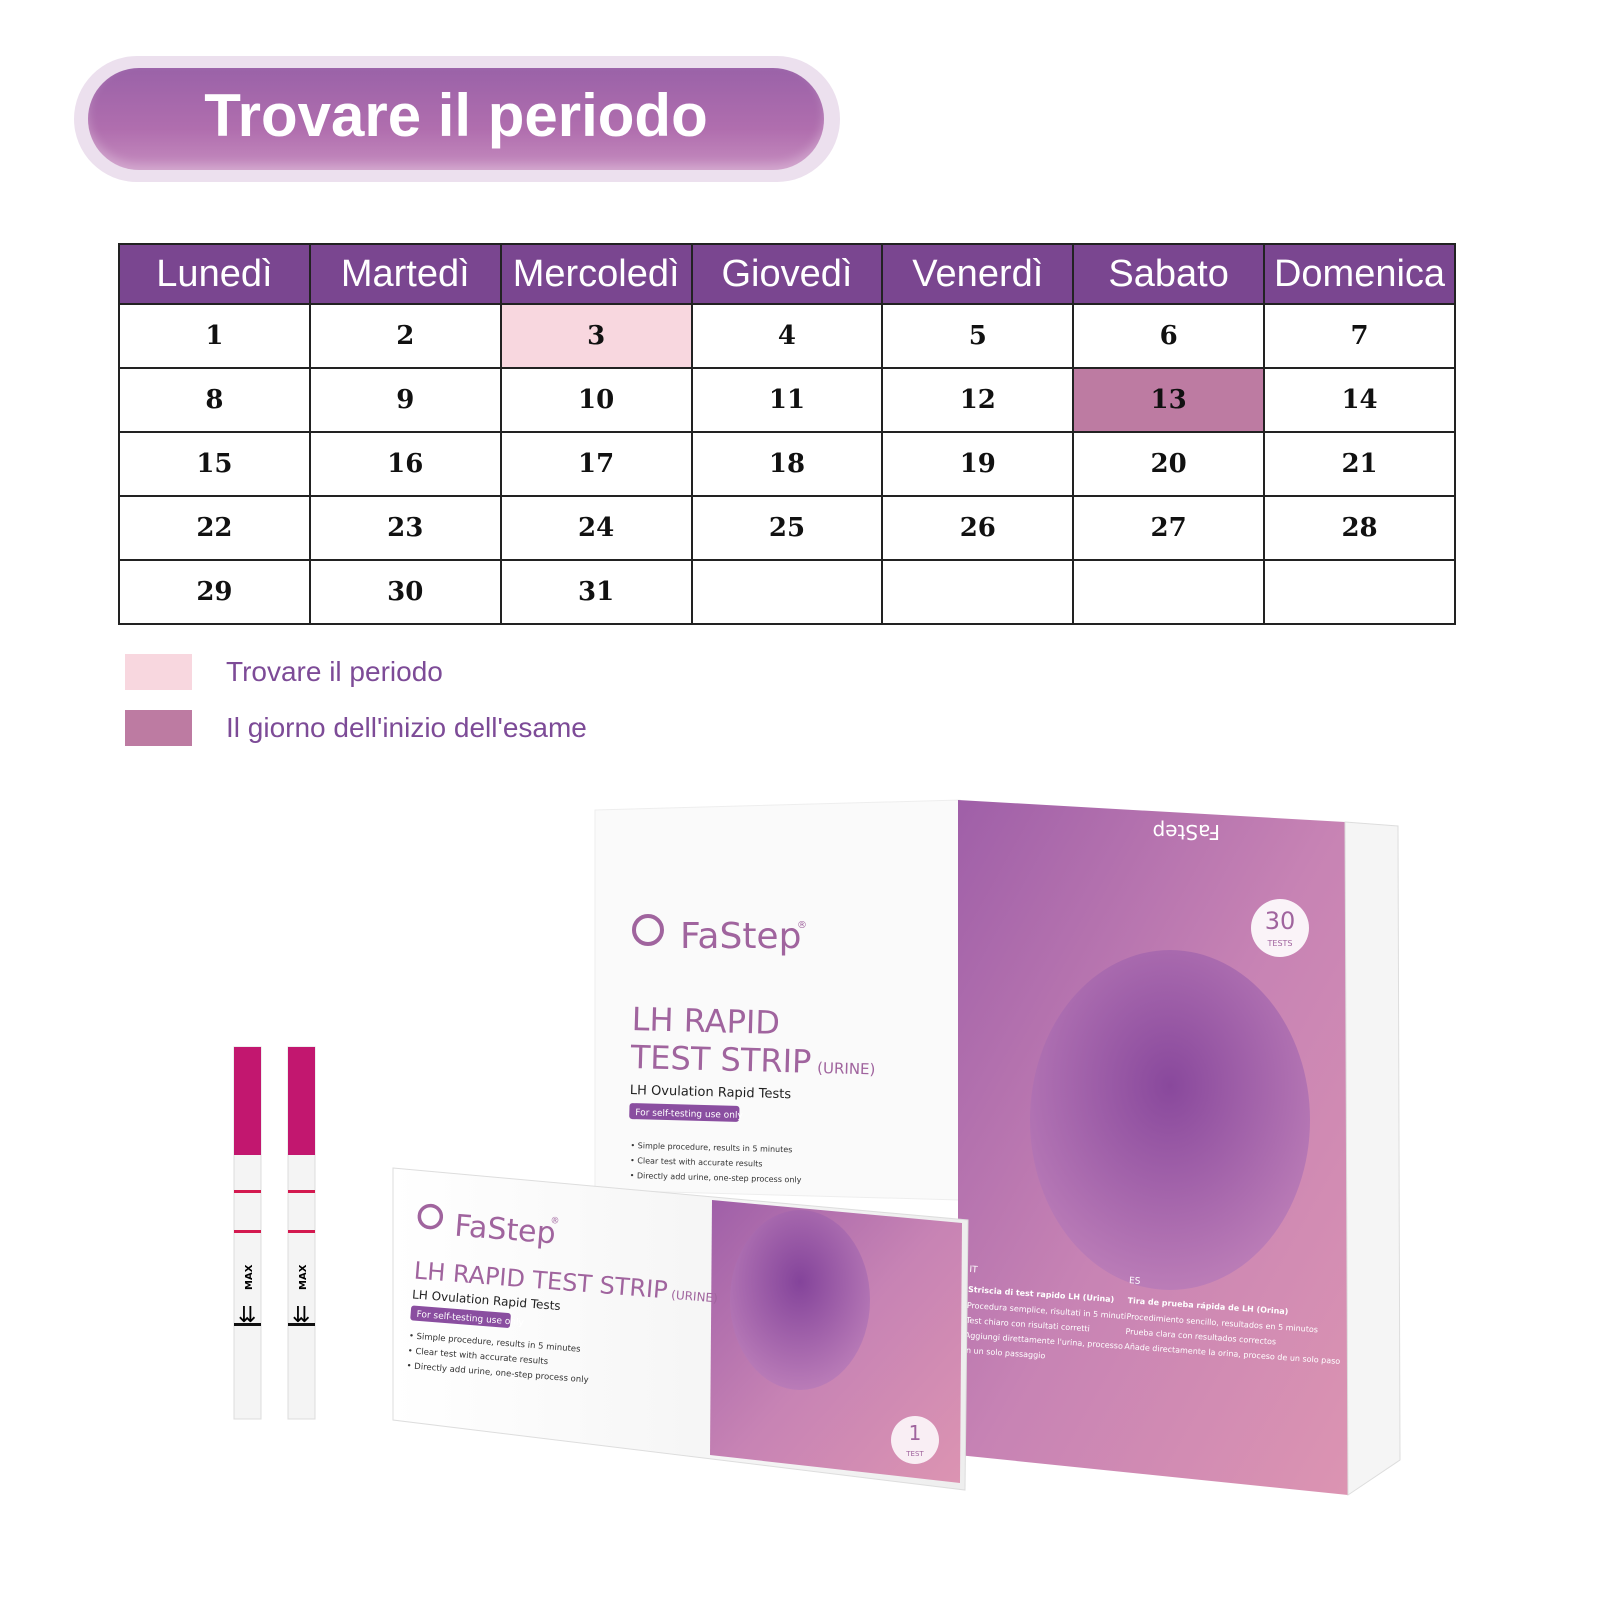 This screenshot has width=1601, height=1601. I want to click on calendar-day: 18, so click(787, 464).